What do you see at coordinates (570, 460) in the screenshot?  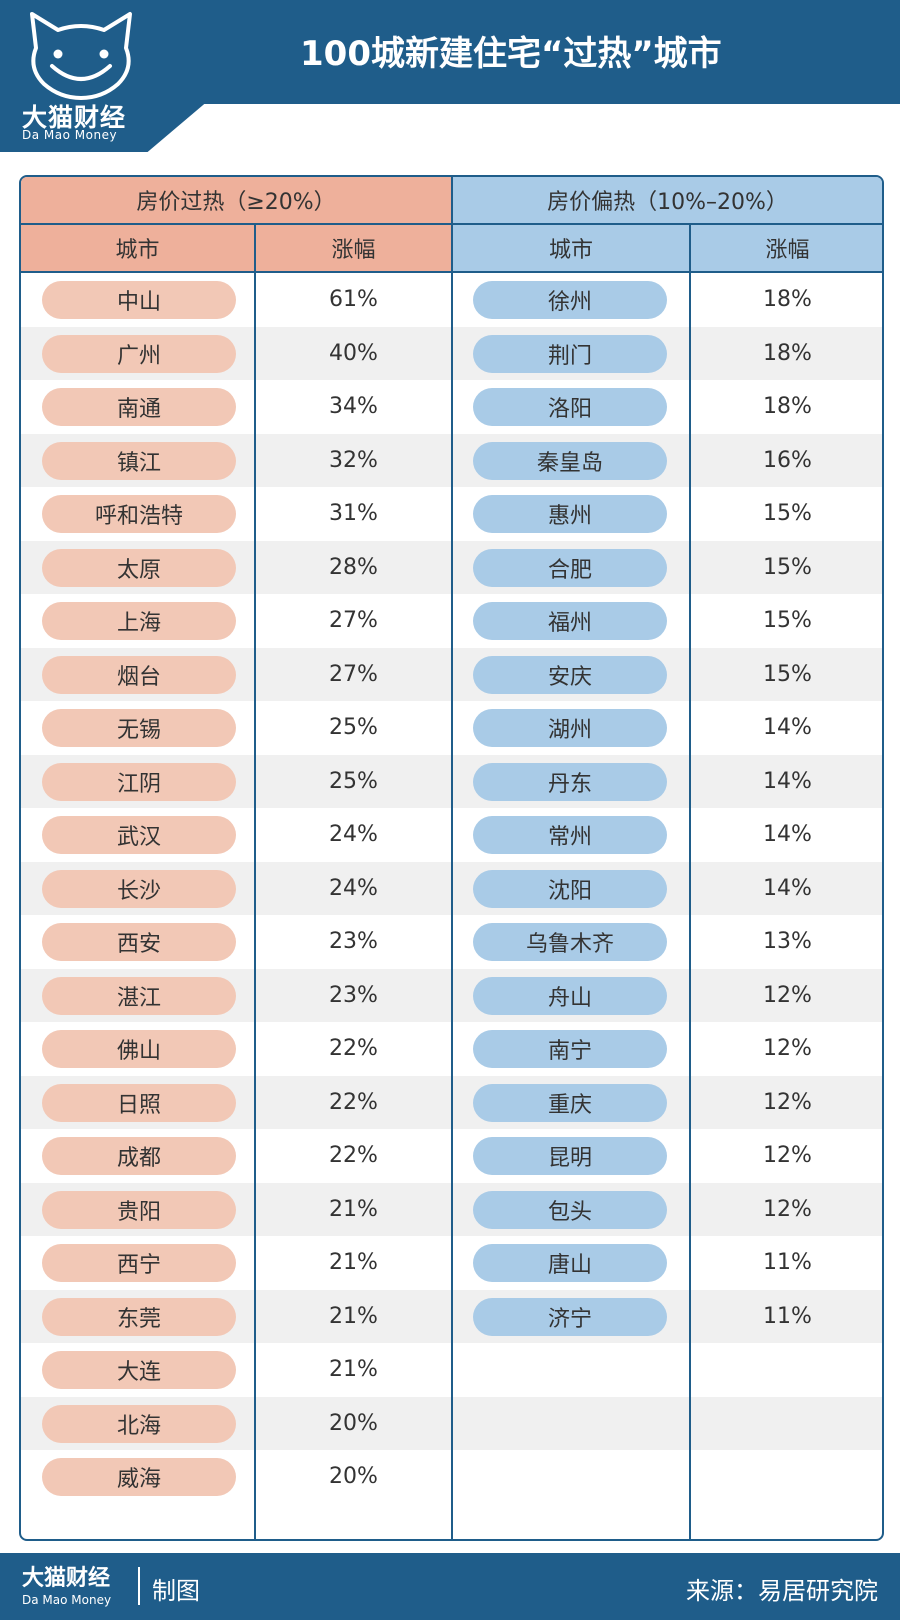 I see `city-label: 秦皇岛` at bounding box center [570, 460].